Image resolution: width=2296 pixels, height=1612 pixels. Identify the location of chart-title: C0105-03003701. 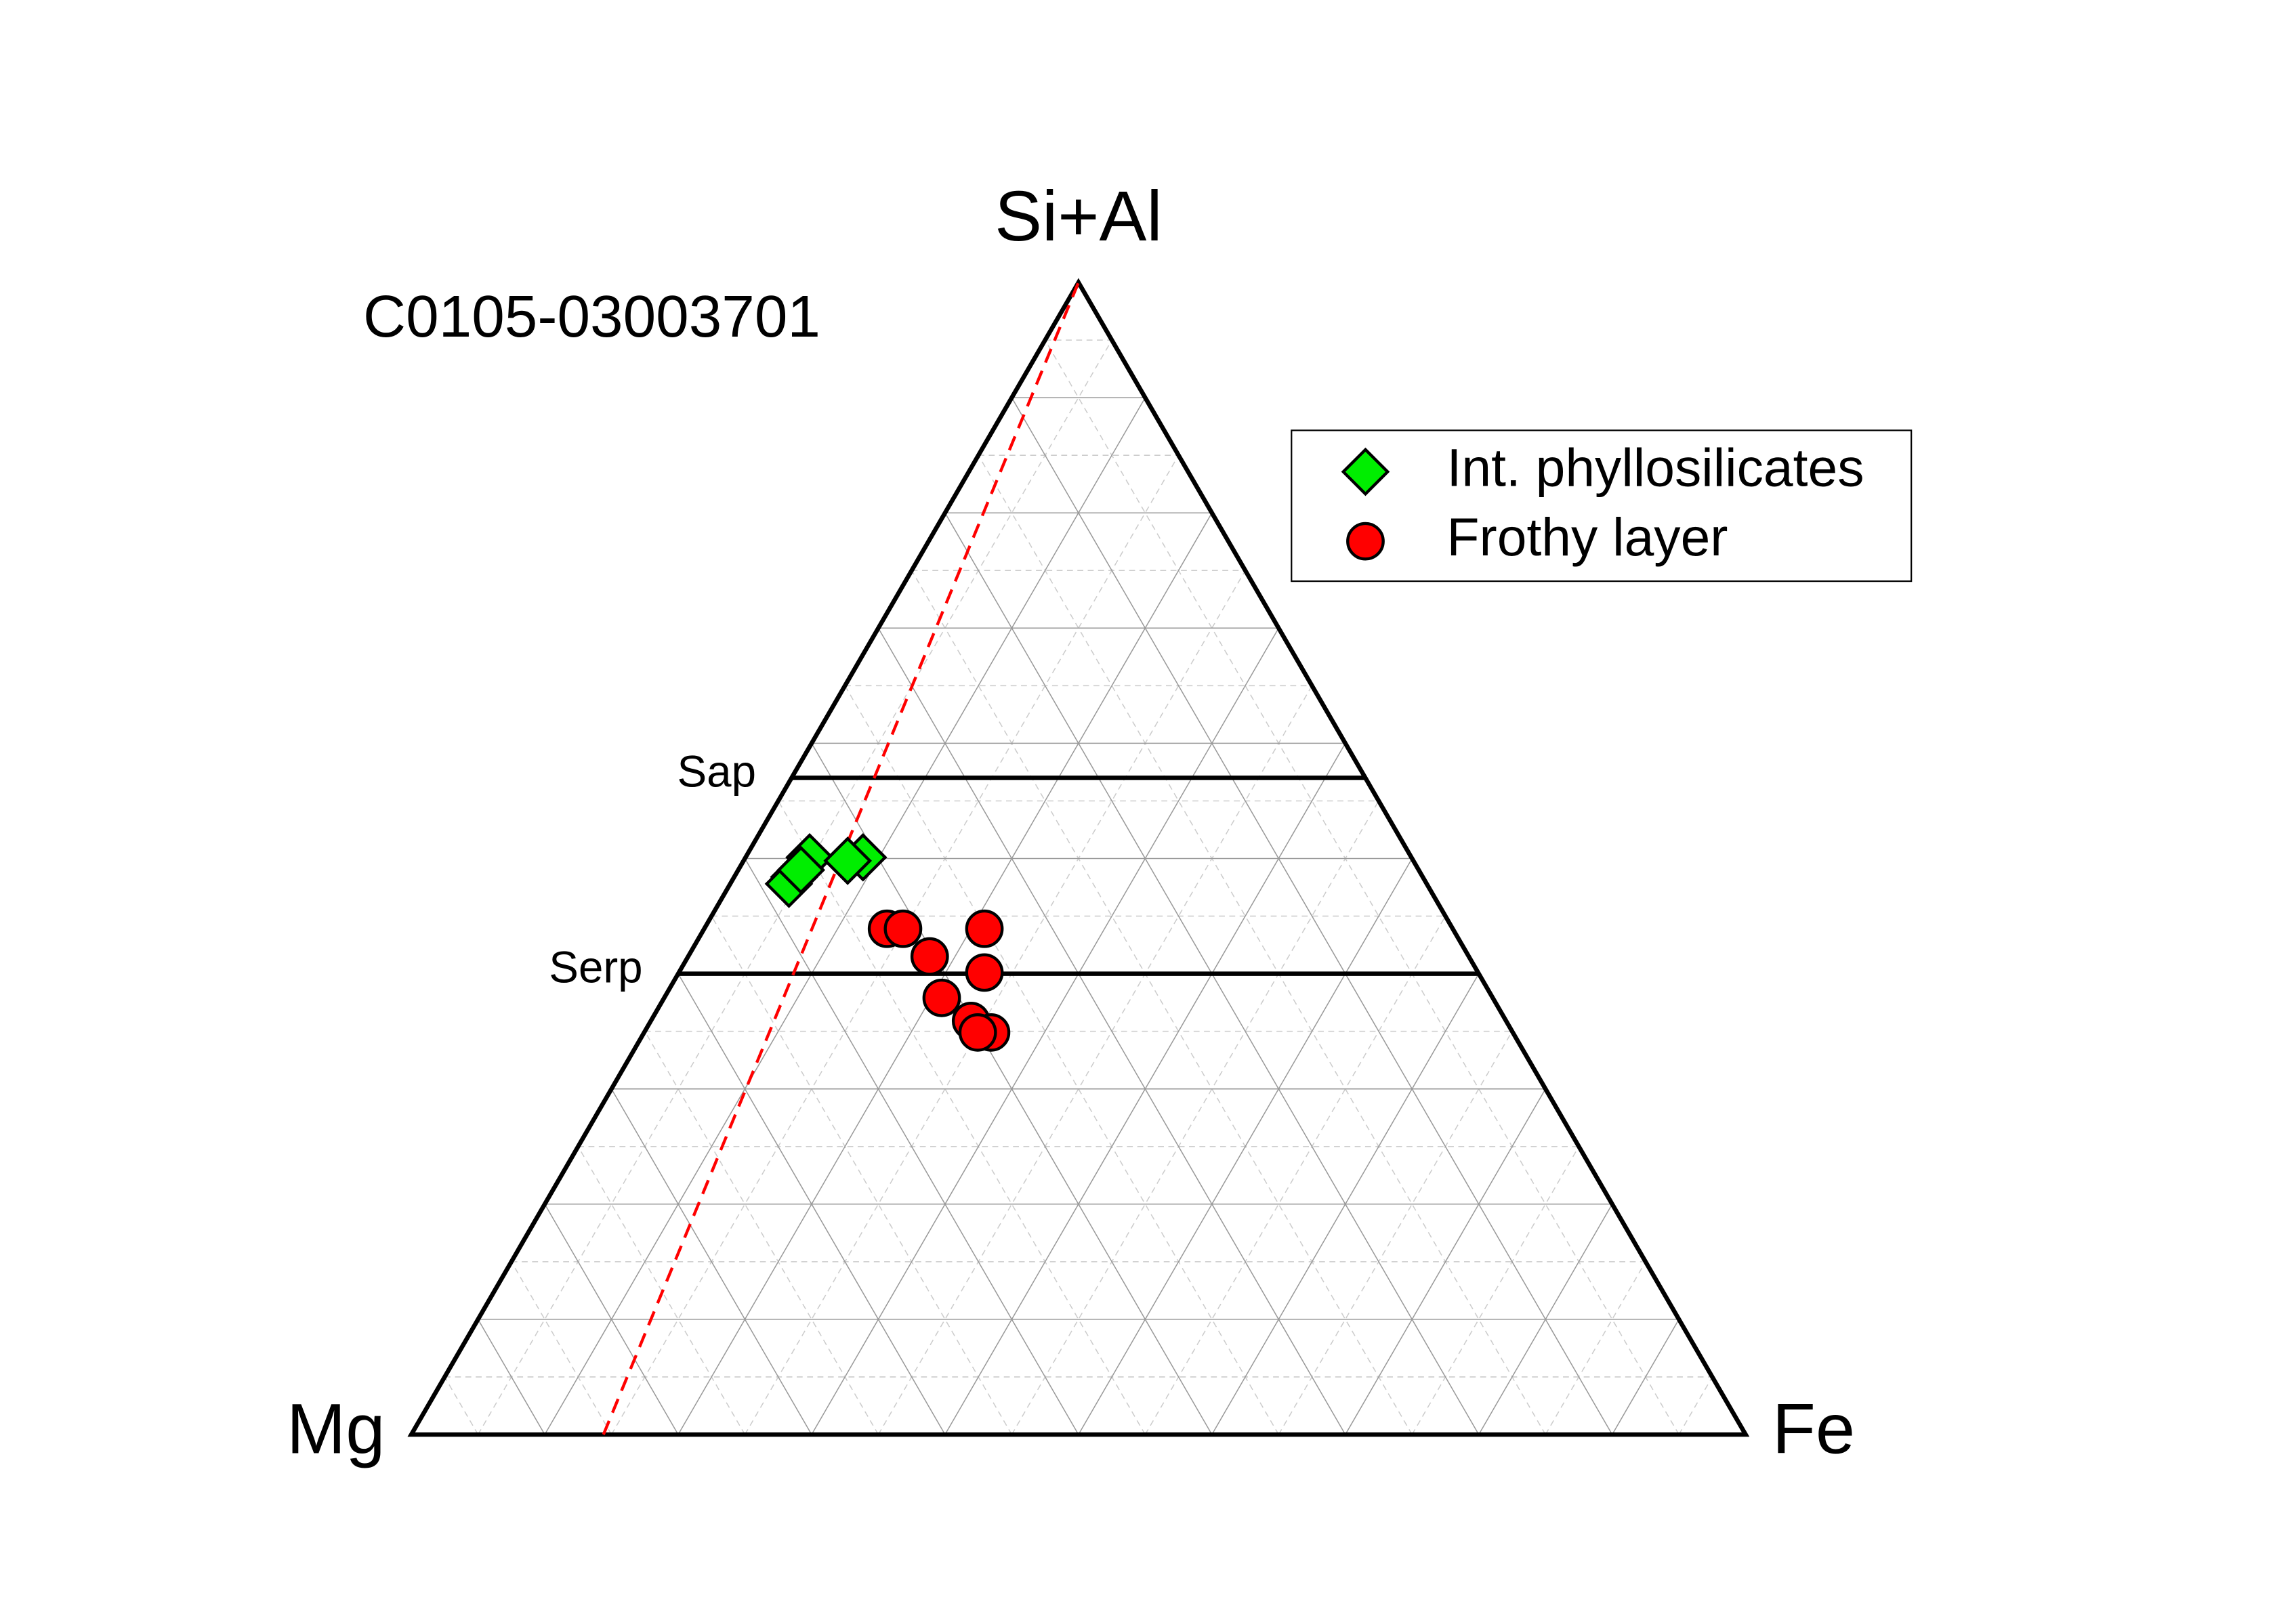
(591, 316).